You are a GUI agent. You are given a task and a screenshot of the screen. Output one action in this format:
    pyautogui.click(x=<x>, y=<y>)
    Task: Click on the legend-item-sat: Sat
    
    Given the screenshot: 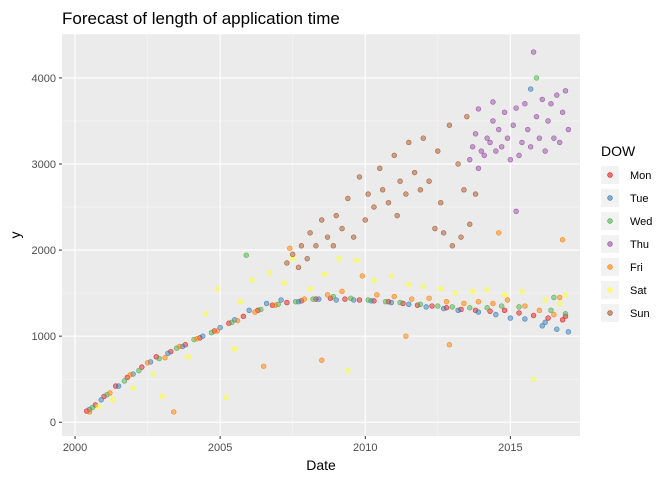 What is the action you would take?
    pyautogui.click(x=624, y=290)
    